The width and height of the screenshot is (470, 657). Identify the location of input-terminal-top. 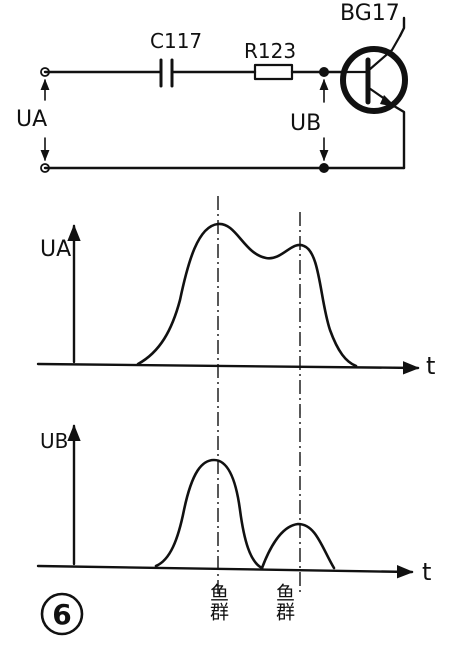
(45, 72).